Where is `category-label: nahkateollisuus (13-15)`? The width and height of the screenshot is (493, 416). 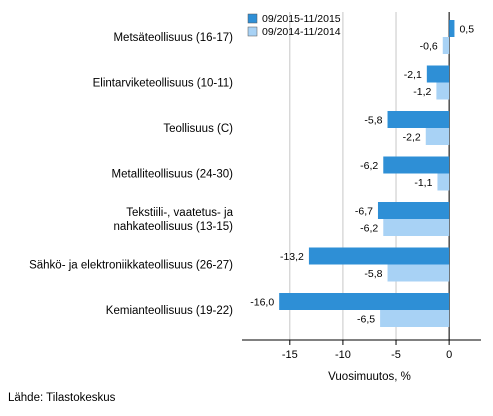
category-label: nahkateollisuus (13-15) is located at coordinates (173, 227).